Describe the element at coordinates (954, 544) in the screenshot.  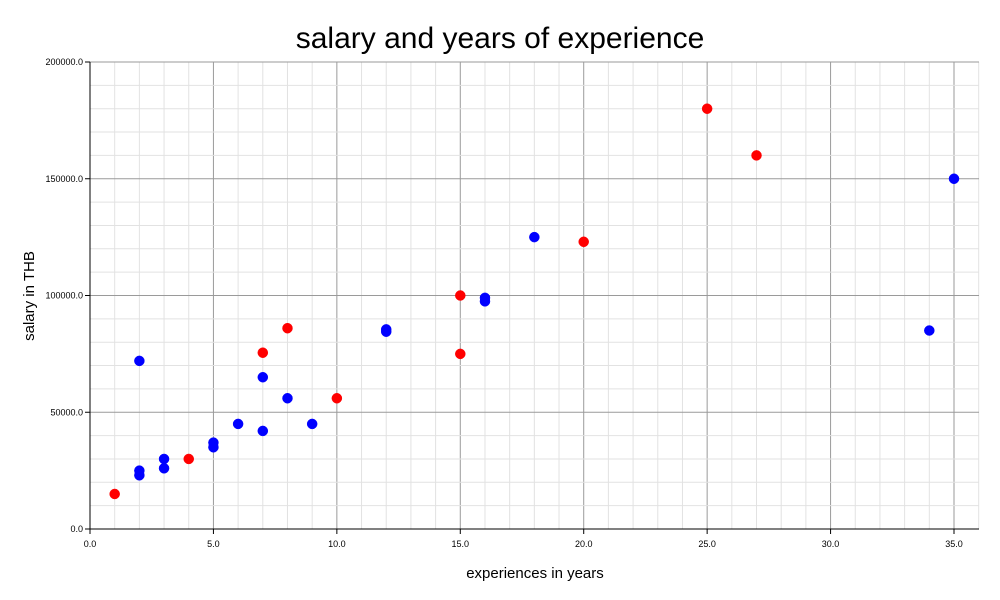
I see `x-tick-label: 35.0` at that location.